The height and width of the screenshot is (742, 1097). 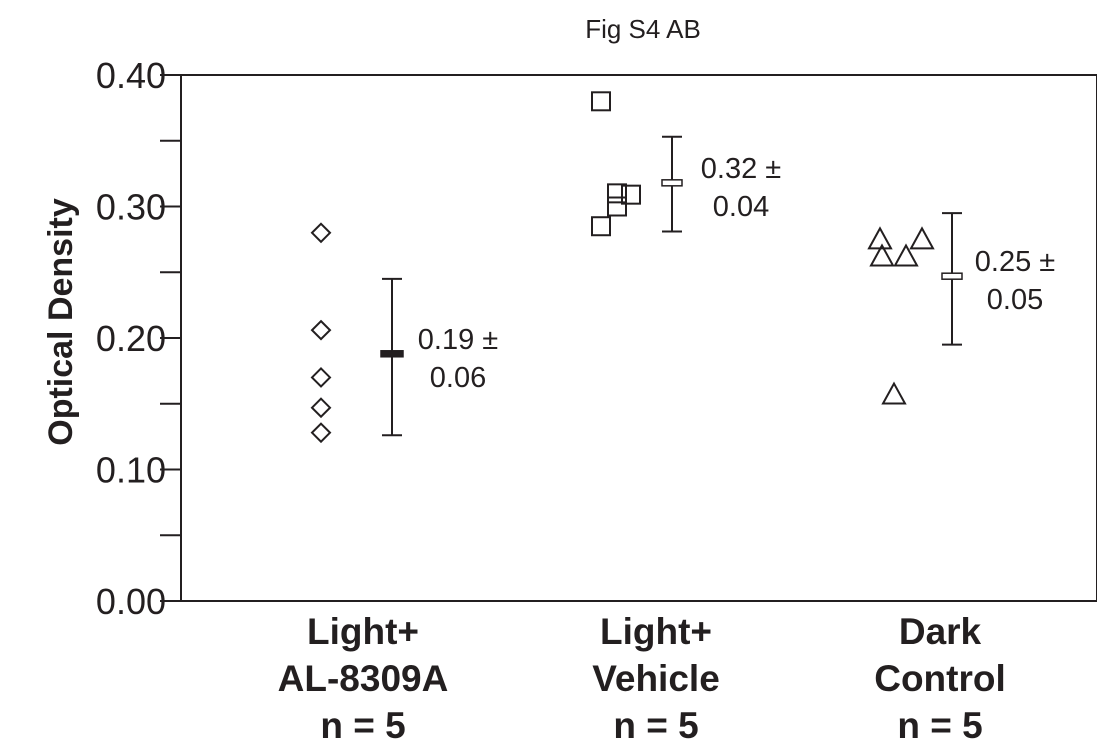 What do you see at coordinates (1015, 262) in the screenshot?
I see `mean-sd-label: 0.25 ±` at bounding box center [1015, 262].